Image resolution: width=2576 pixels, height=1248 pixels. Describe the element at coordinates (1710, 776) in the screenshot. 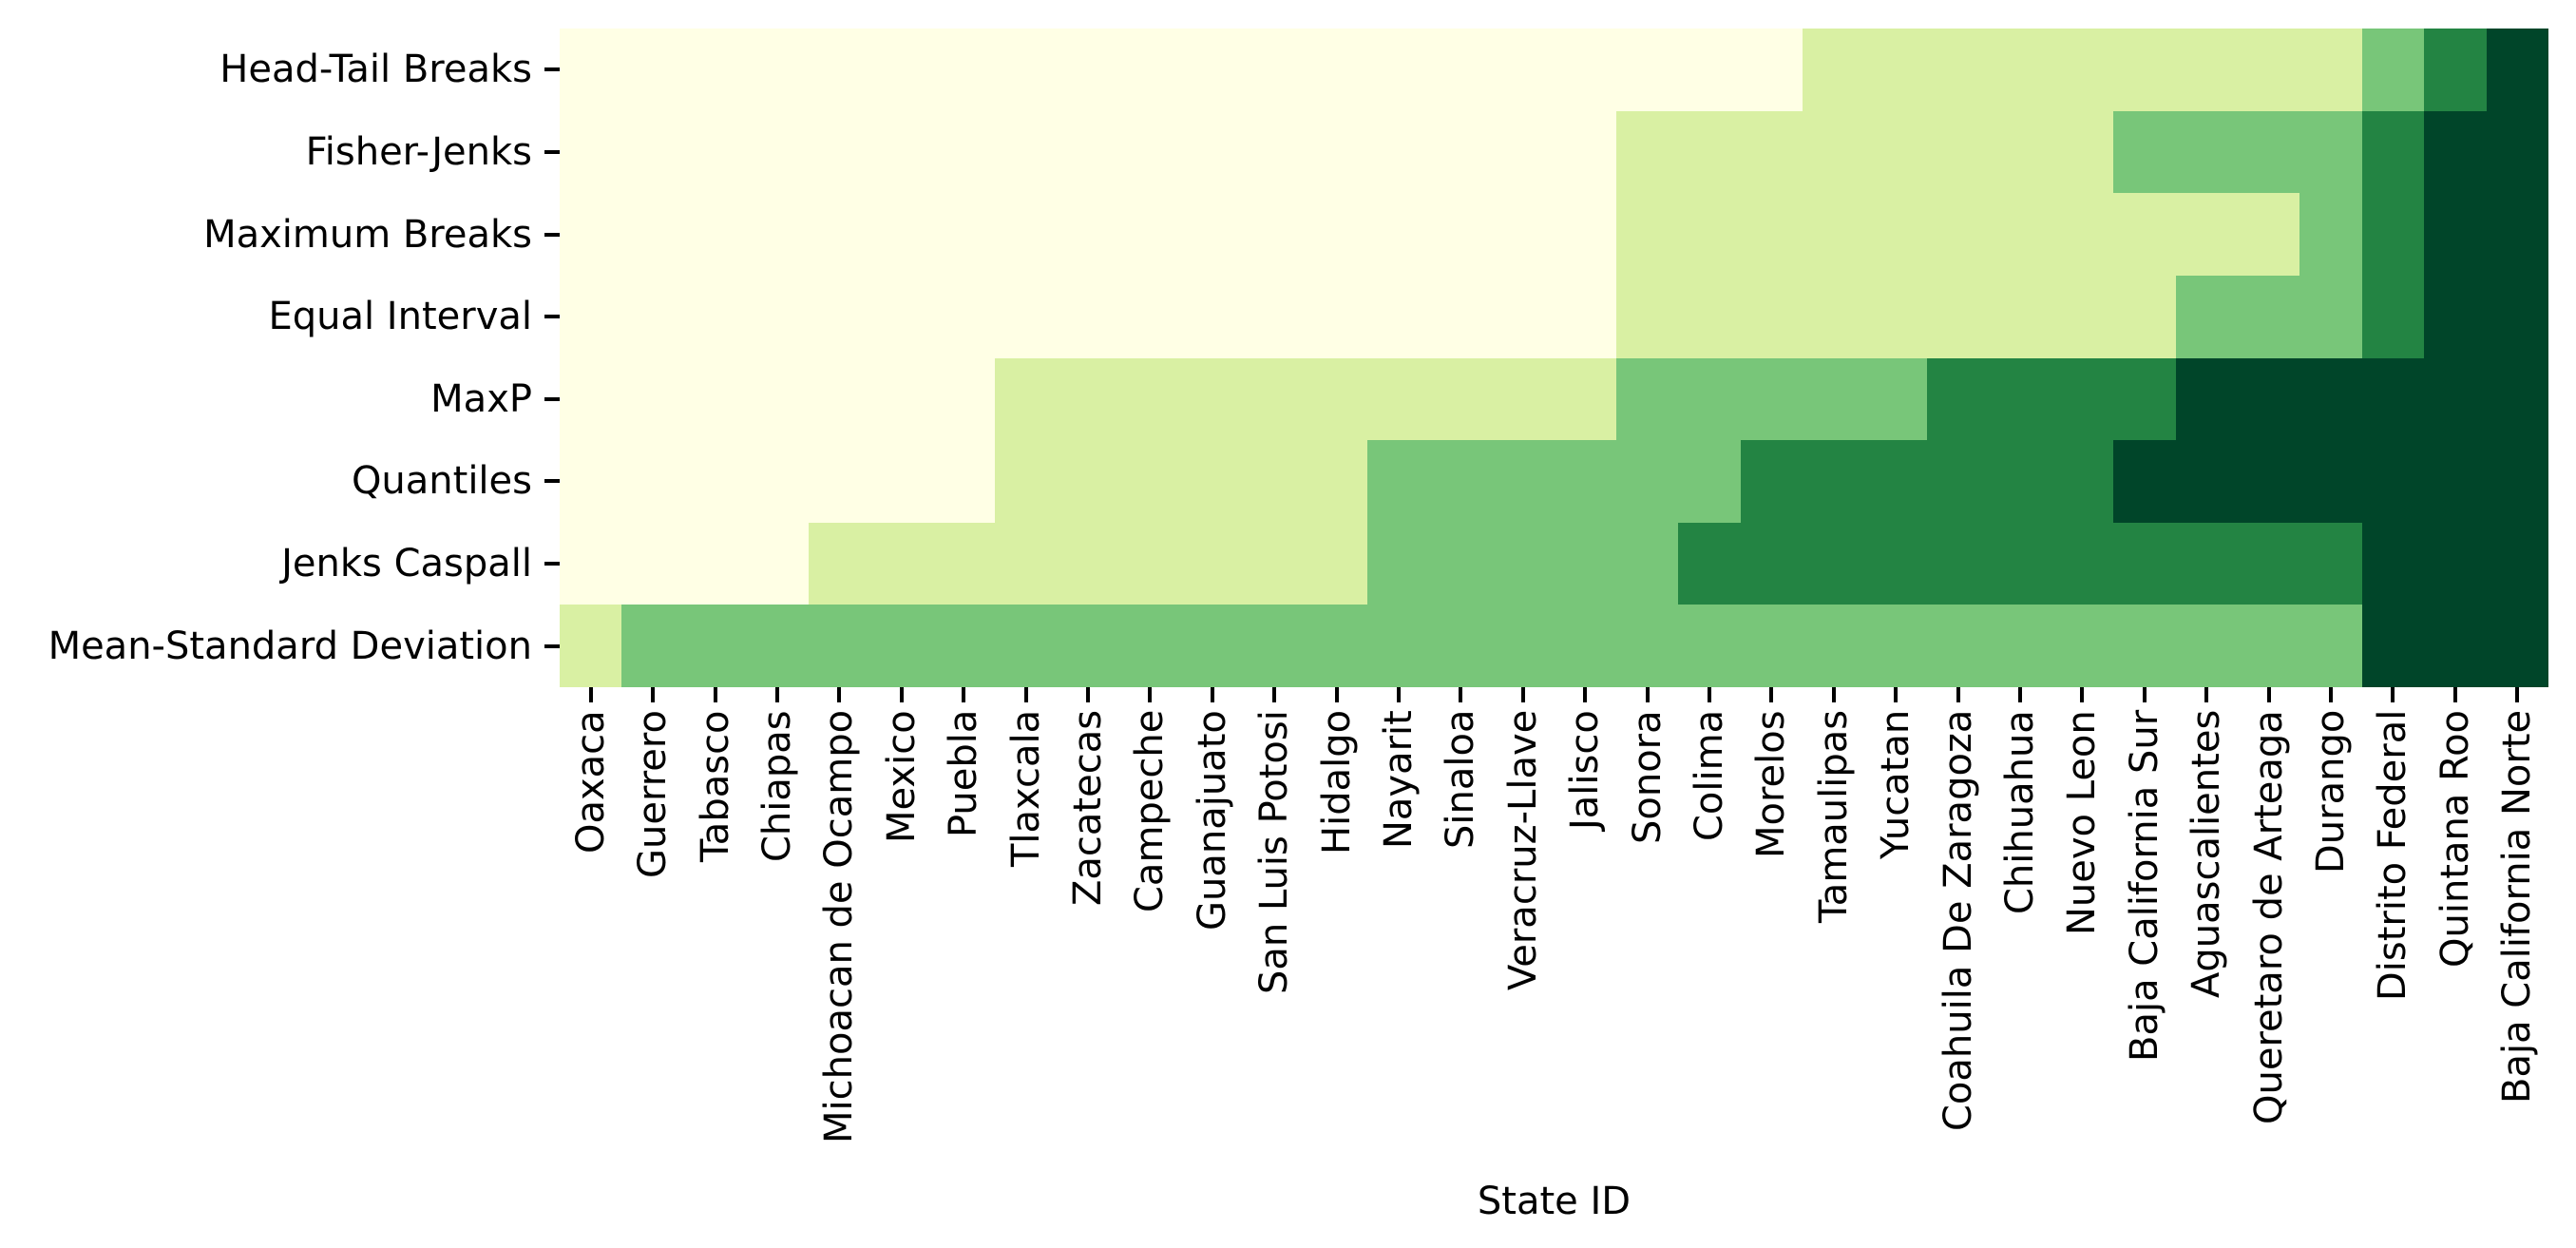

I see `x-tick-label: Colima` at that location.